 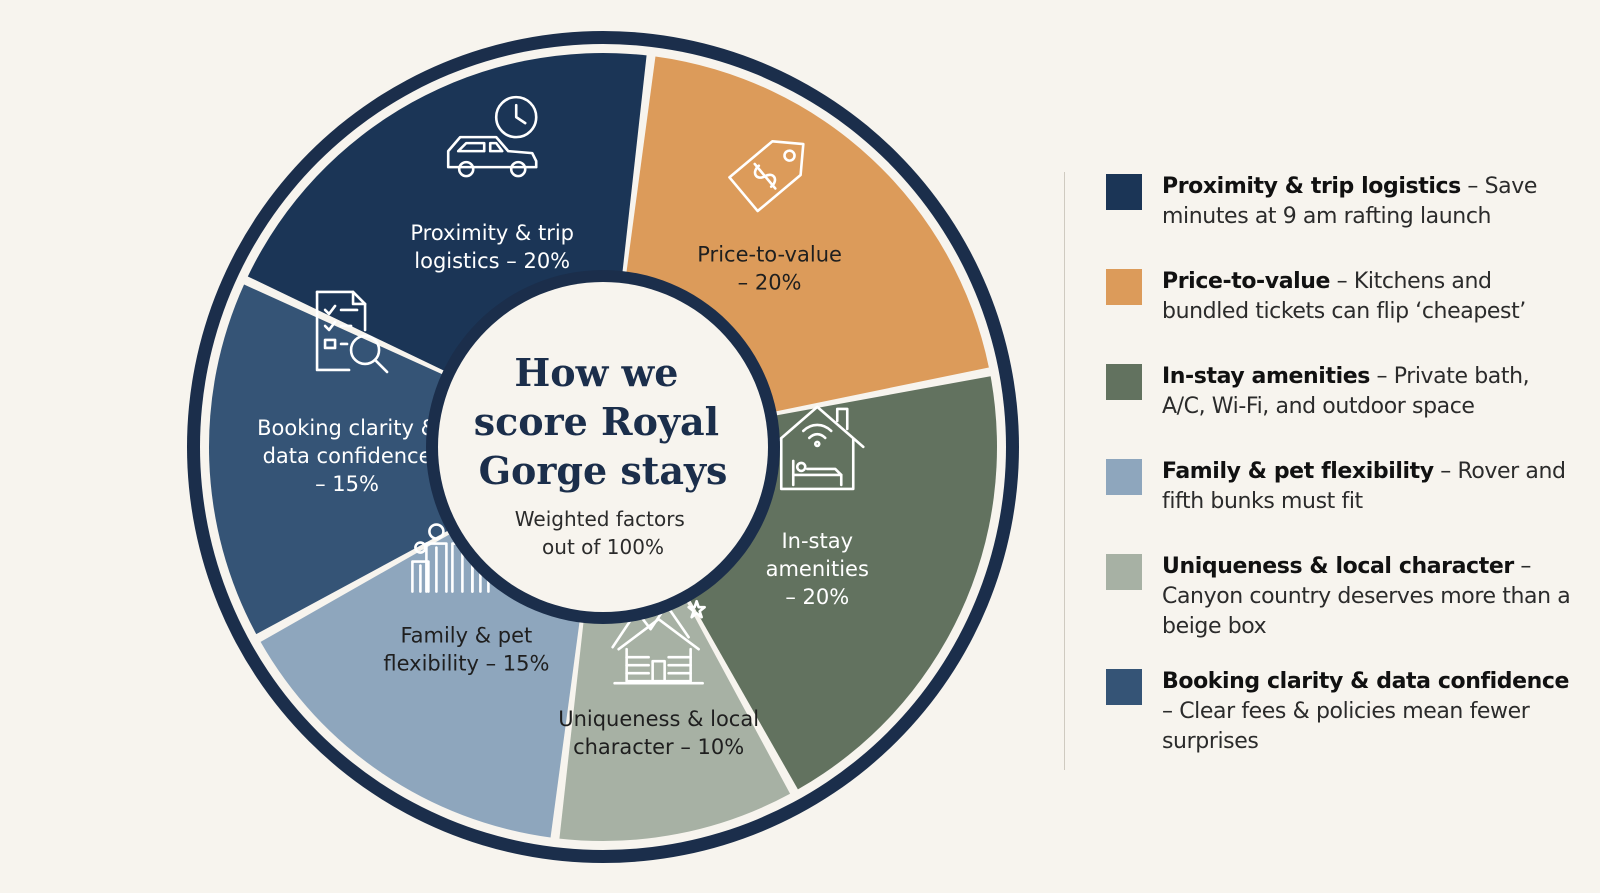 What do you see at coordinates (1311, 186) in the screenshot?
I see `legend-bold: Proximity & trip logistics` at bounding box center [1311, 186].